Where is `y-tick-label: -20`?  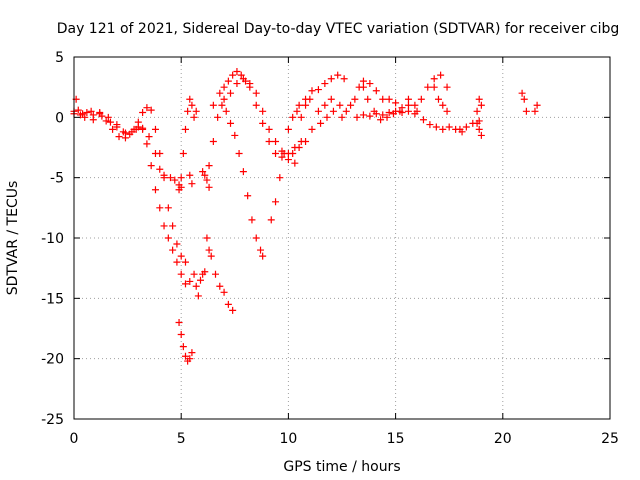
y-tick-label: -20 is located at coordinates (52, 360).